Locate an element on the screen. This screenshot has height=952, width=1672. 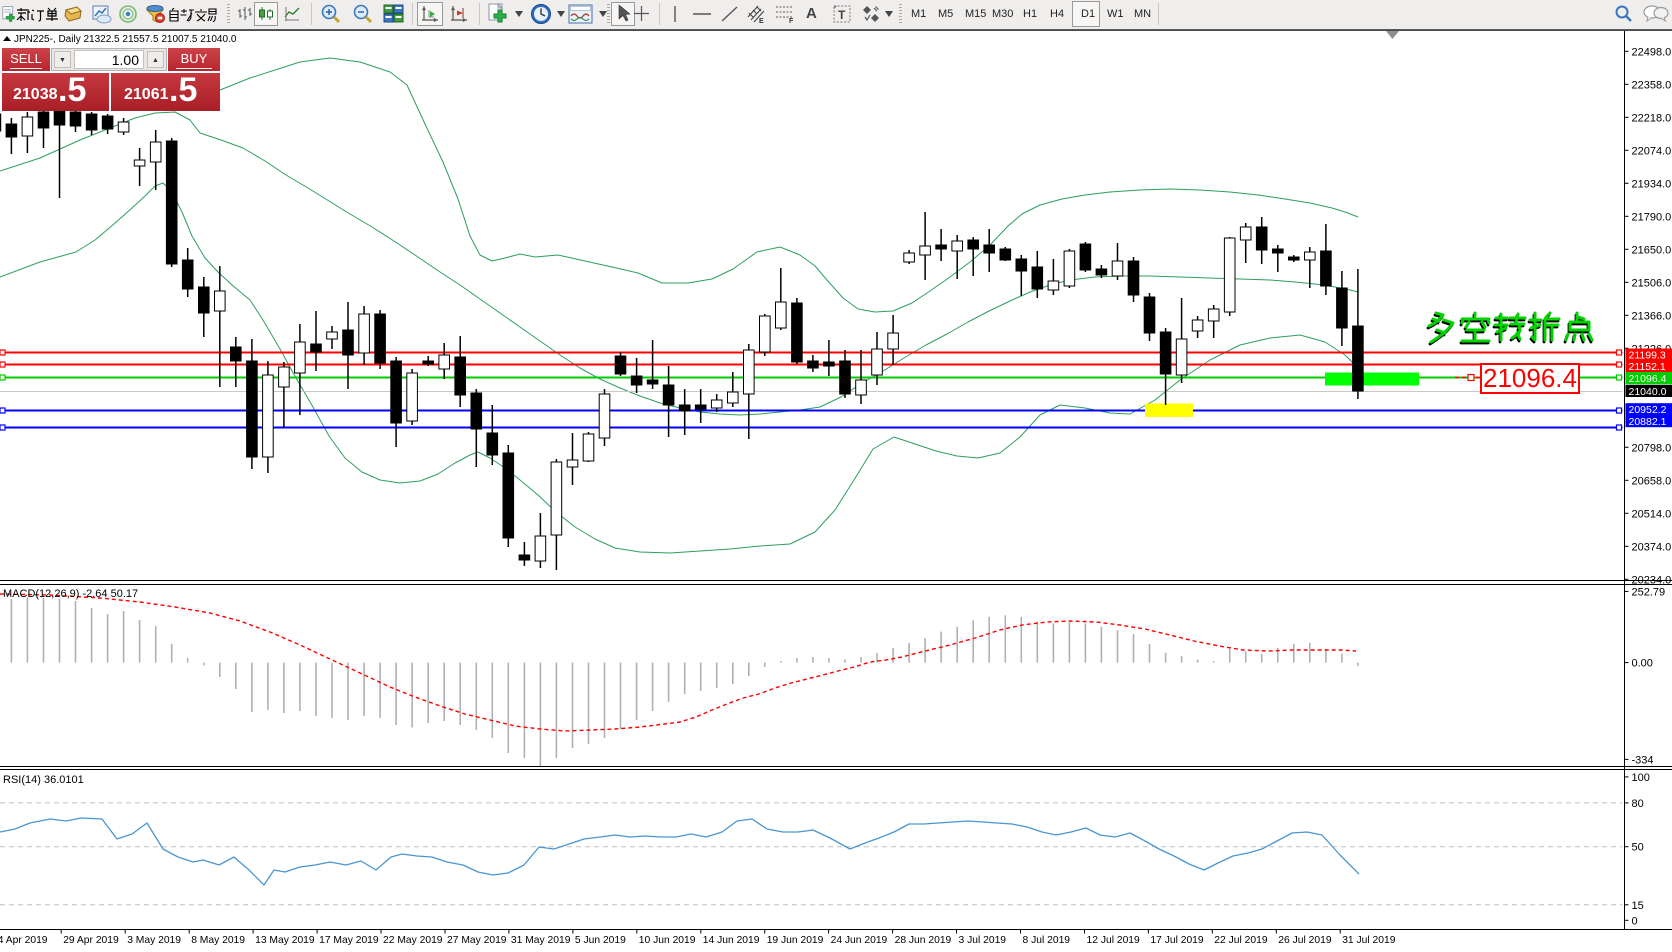
svg-text: 20374.0 is located at coordinates (1652, 547).